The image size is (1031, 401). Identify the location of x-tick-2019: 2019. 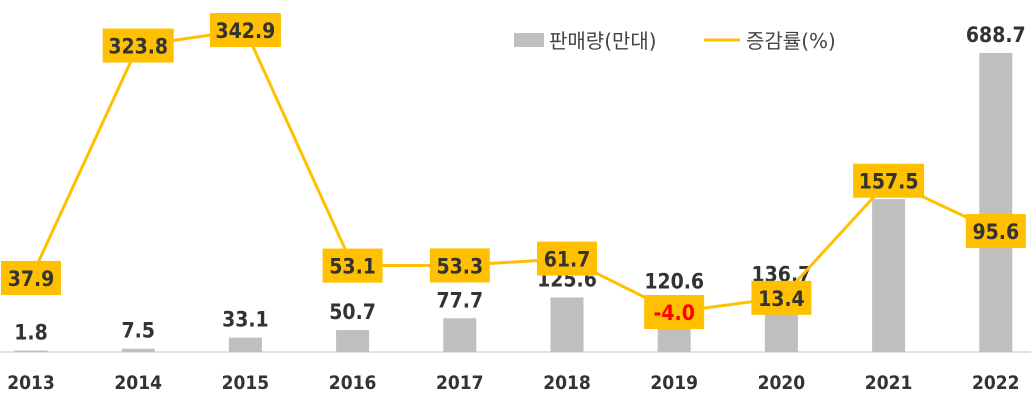
(674, 383).